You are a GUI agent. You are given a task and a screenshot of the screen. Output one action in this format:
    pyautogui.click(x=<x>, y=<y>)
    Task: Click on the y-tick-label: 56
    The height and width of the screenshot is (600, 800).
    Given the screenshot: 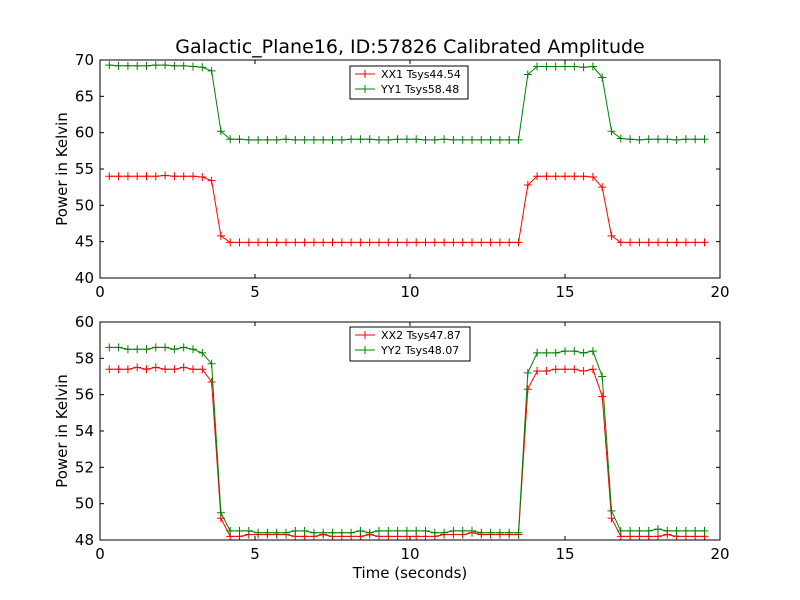 What is the action you would take?
    pyautogui.click(x=84, y=395)
    